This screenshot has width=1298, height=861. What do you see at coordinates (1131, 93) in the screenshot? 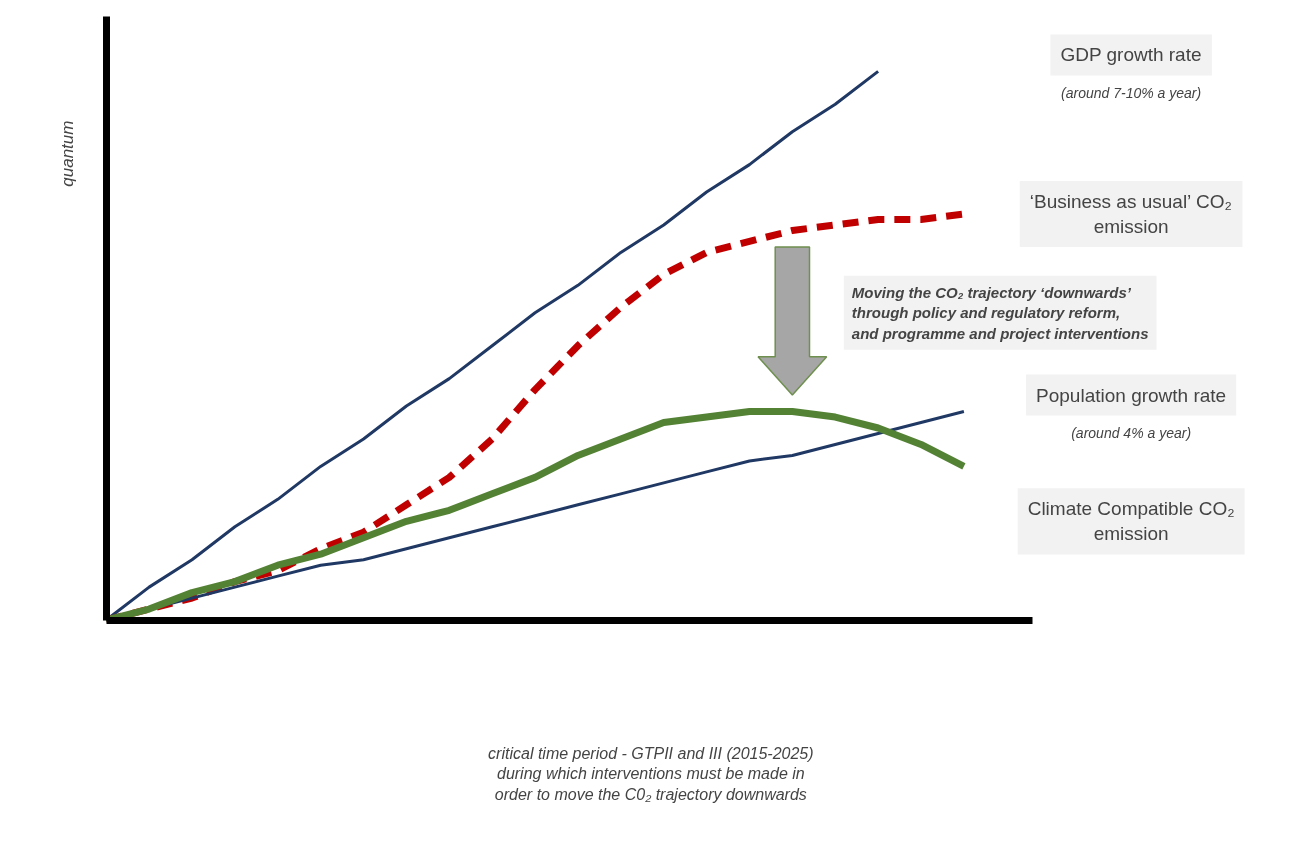
I see `text: (around 7-10% a year)` at bounding box center [1131, 93].